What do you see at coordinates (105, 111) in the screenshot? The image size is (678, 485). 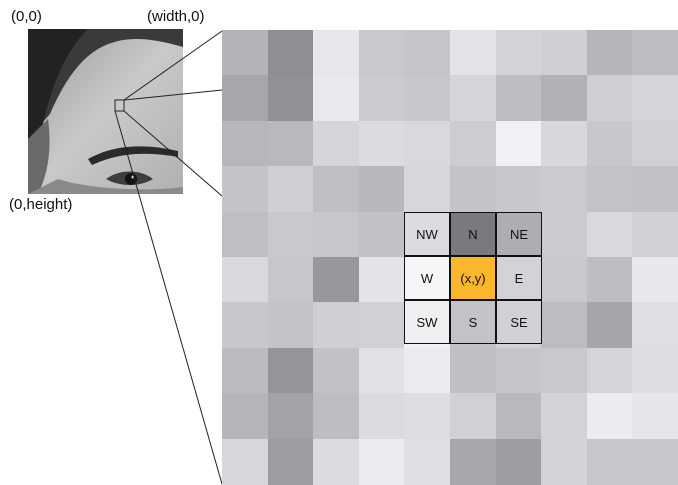 I see `face-photo` at bounding box center [105, 111].